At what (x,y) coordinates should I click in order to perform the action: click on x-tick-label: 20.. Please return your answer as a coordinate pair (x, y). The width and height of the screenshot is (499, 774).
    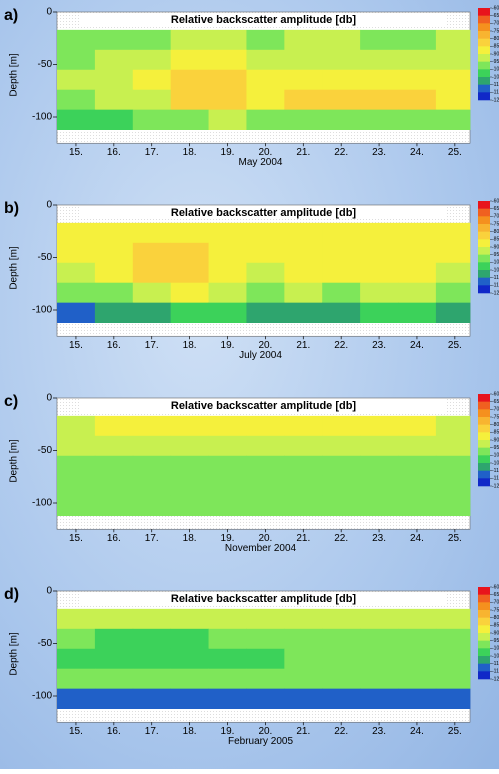
    Looking at the image, I should click on (265, 538).